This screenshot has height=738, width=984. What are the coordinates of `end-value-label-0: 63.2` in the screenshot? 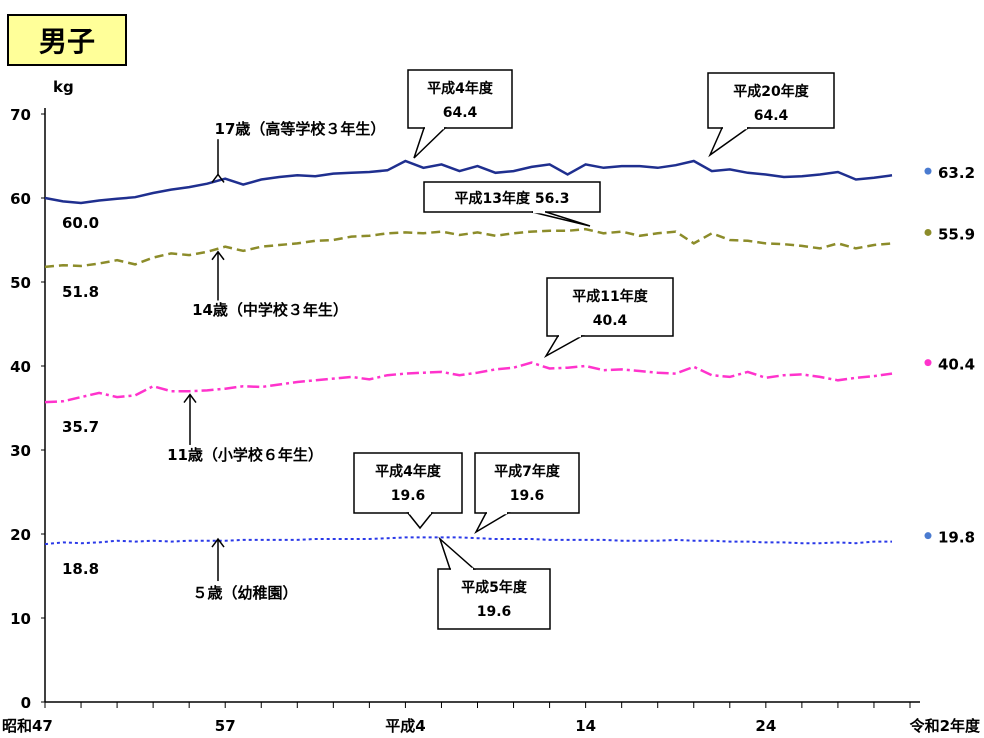 It's located at (956, 173).